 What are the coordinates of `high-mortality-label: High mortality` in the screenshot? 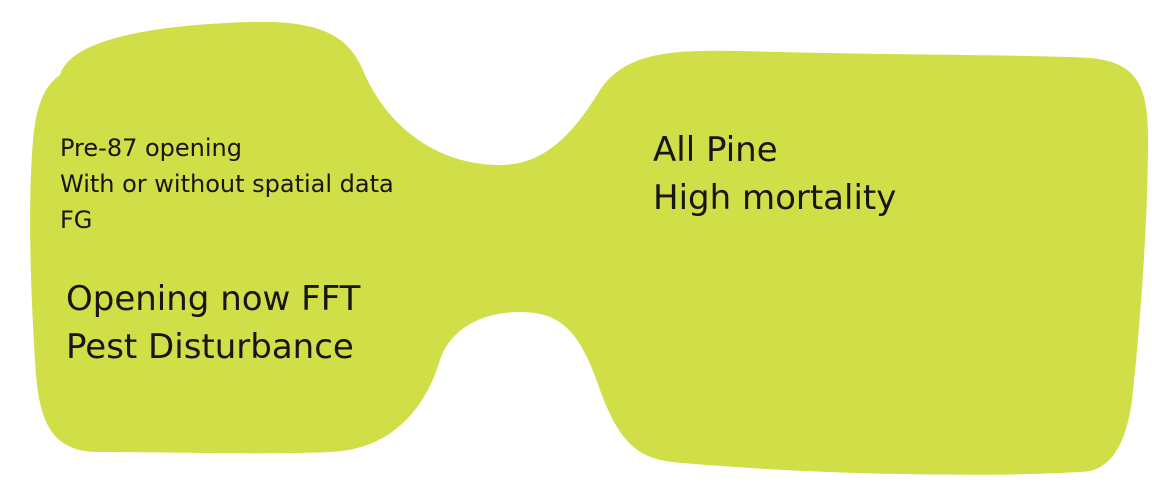 It's located at (775, 198).